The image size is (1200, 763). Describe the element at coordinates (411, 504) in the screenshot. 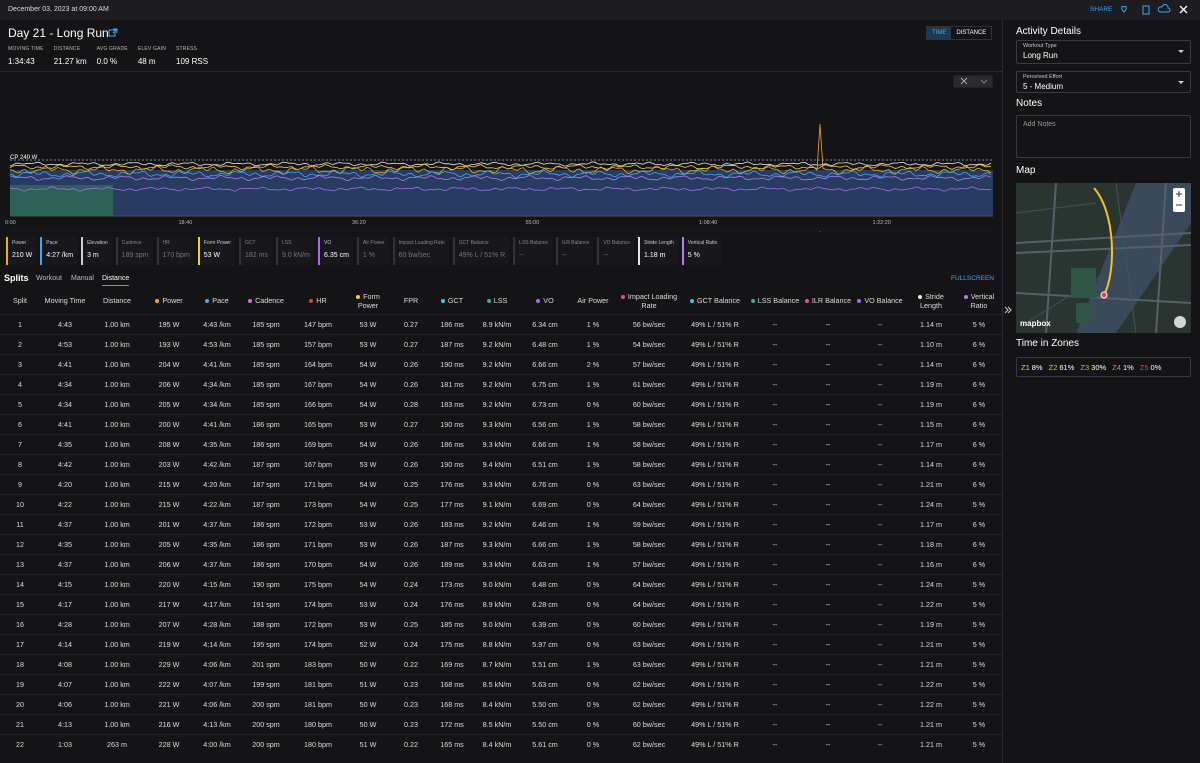

I see `cell: 0.25` at that location.